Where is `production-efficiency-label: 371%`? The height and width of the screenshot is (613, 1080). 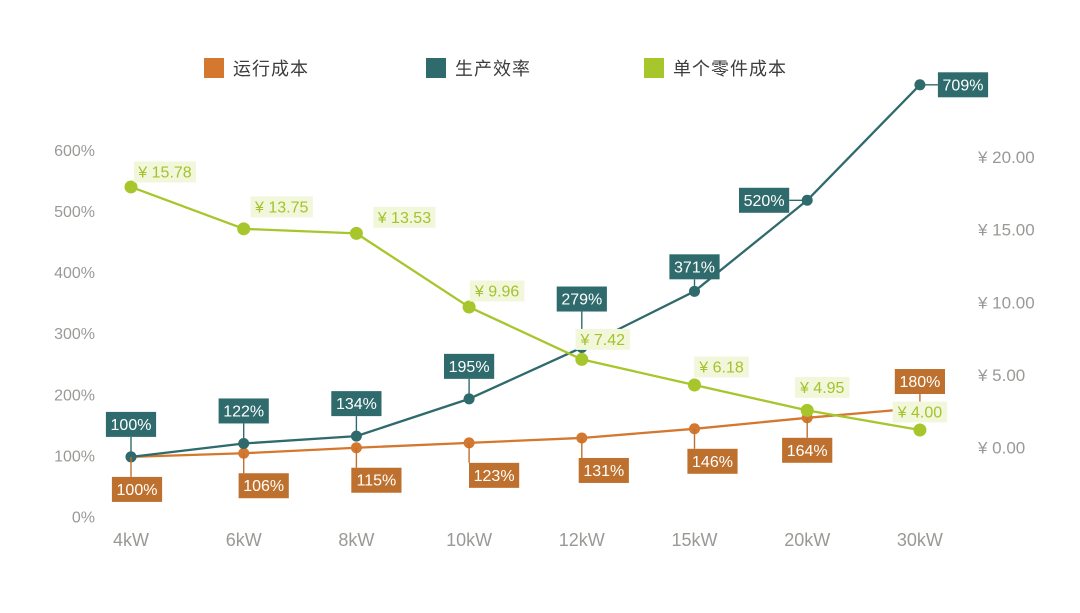
production-efficiency-label: 371% is located at coordinates (694, 273).